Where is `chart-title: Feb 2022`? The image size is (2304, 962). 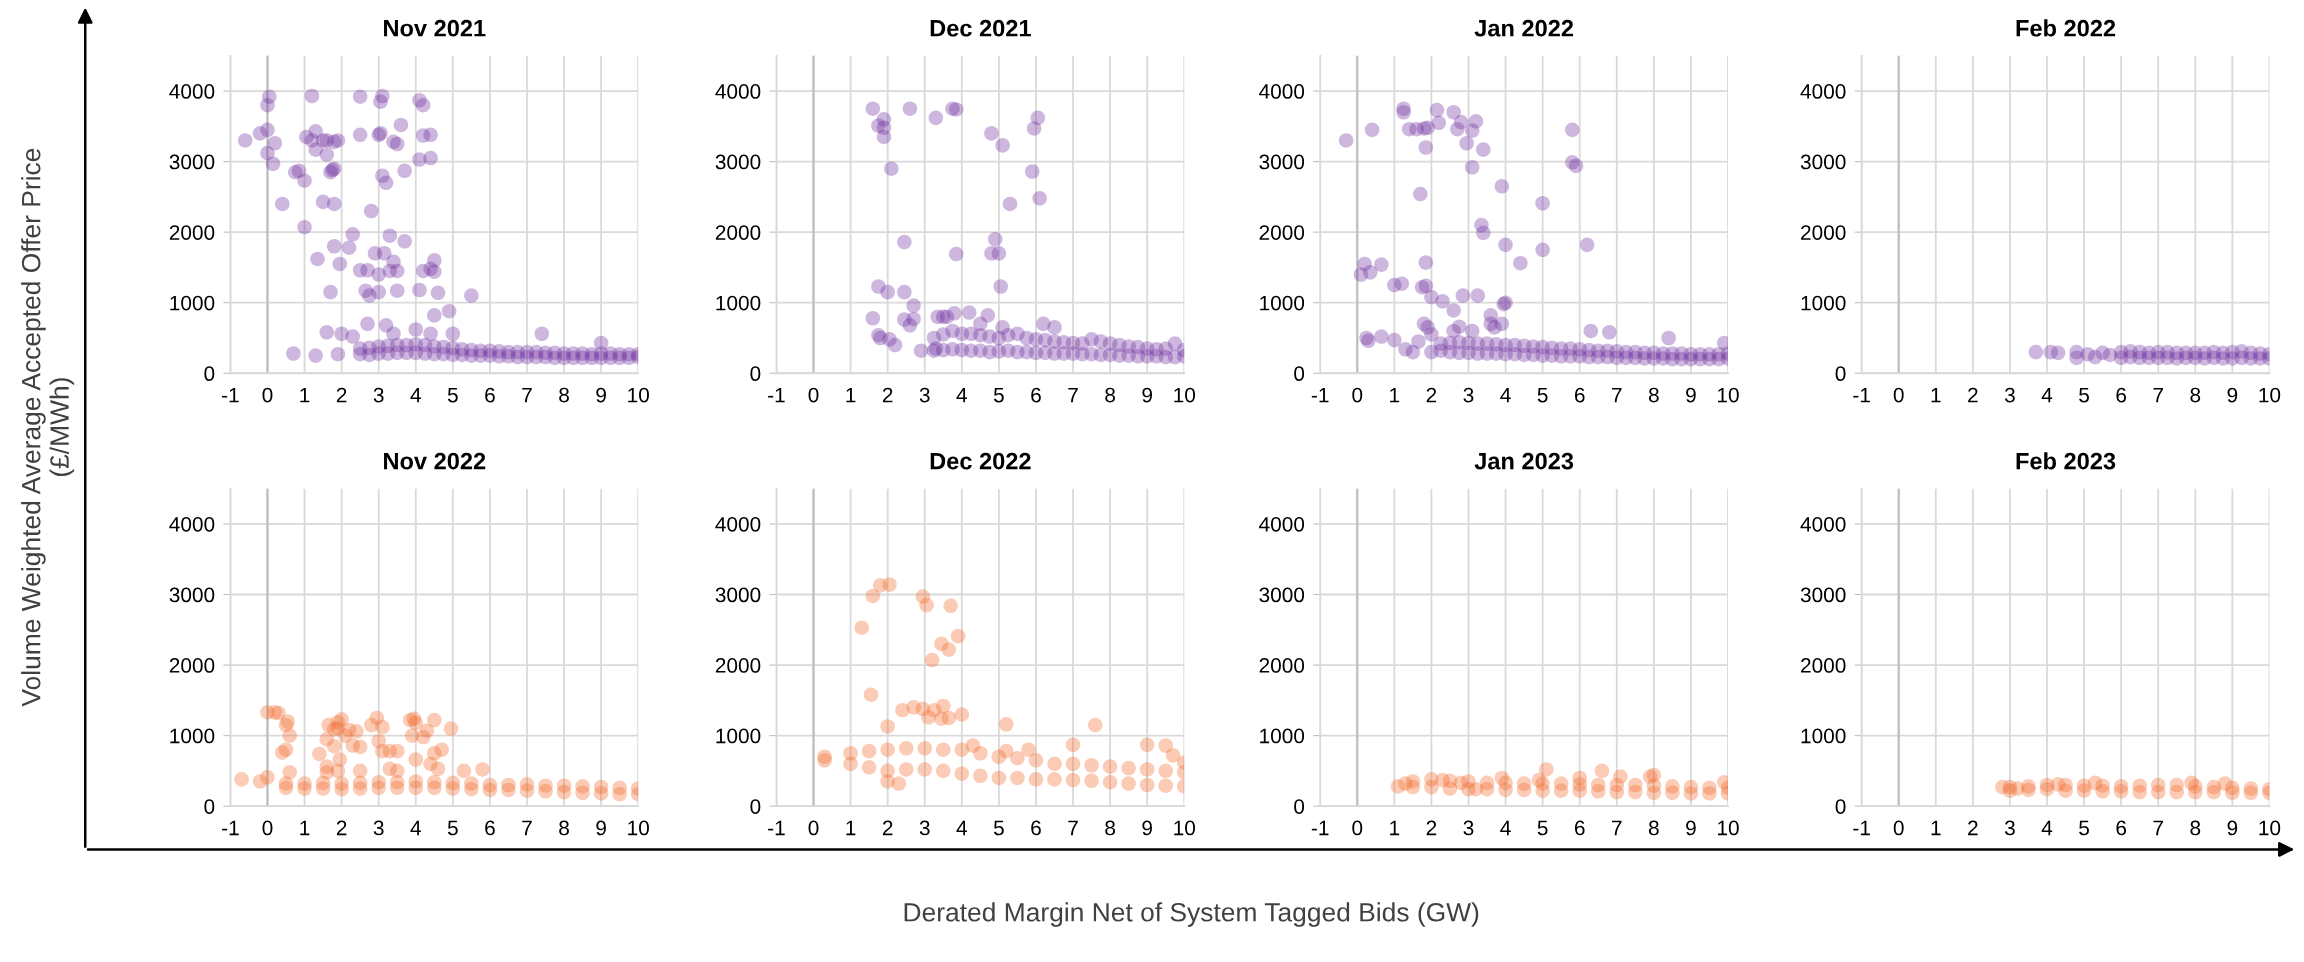
chart-title: Feb 2022 is located at coordinates (2066, 28).